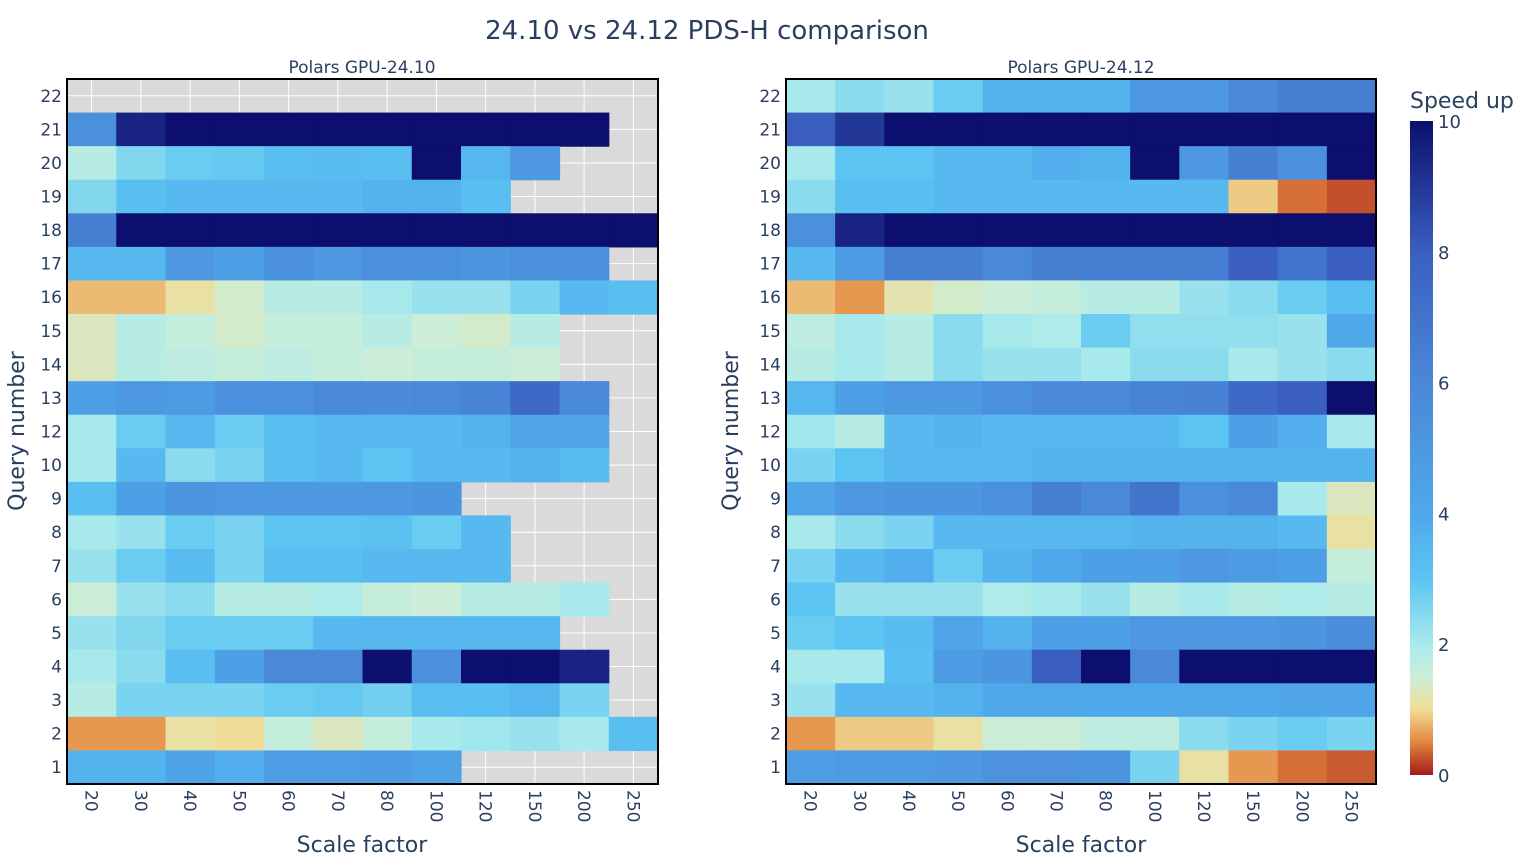  I want to click on x-tick-label: 100, so click(435, 806).